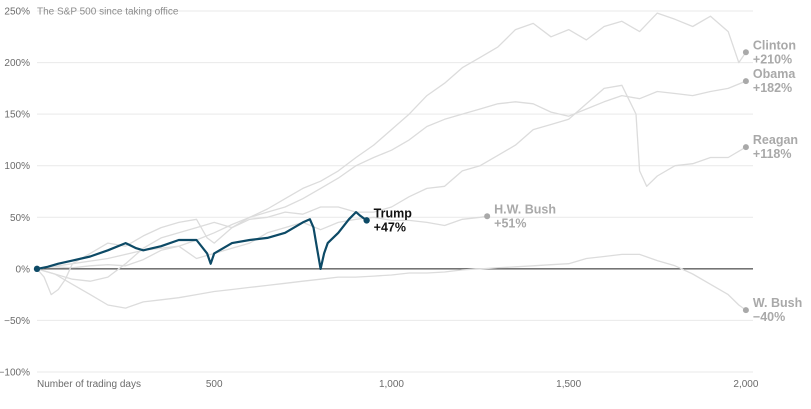 This screenshot has width=811, height=409. Describe the element at coordinates (23, 269) in the screenshot. I see `y-tick-label: 0%` at that location.